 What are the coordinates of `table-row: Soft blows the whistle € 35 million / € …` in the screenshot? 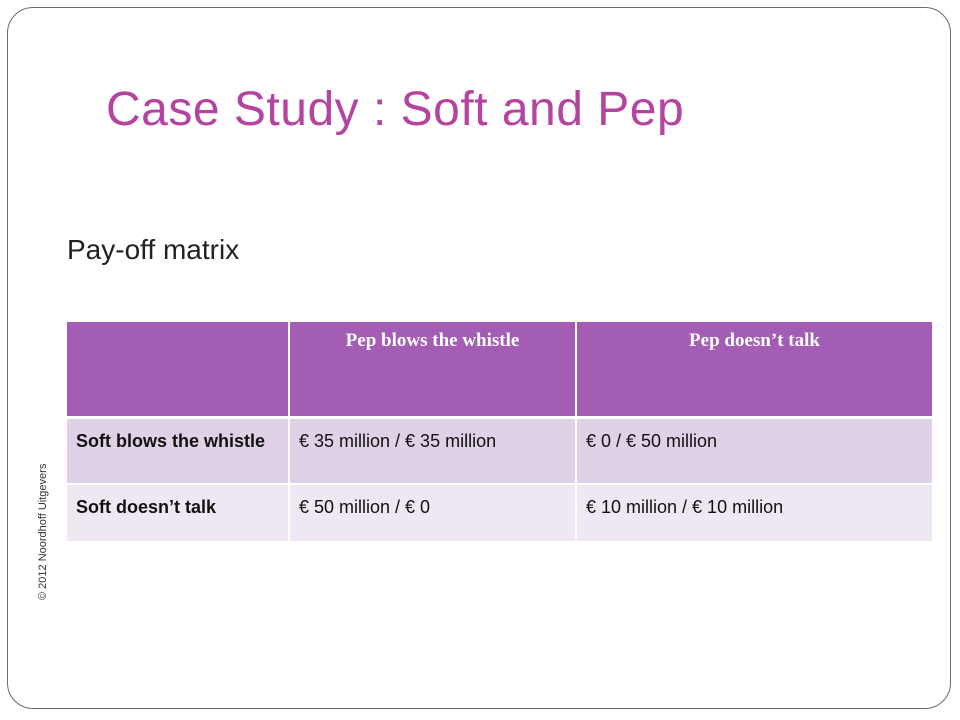 It's located at (499, 451).